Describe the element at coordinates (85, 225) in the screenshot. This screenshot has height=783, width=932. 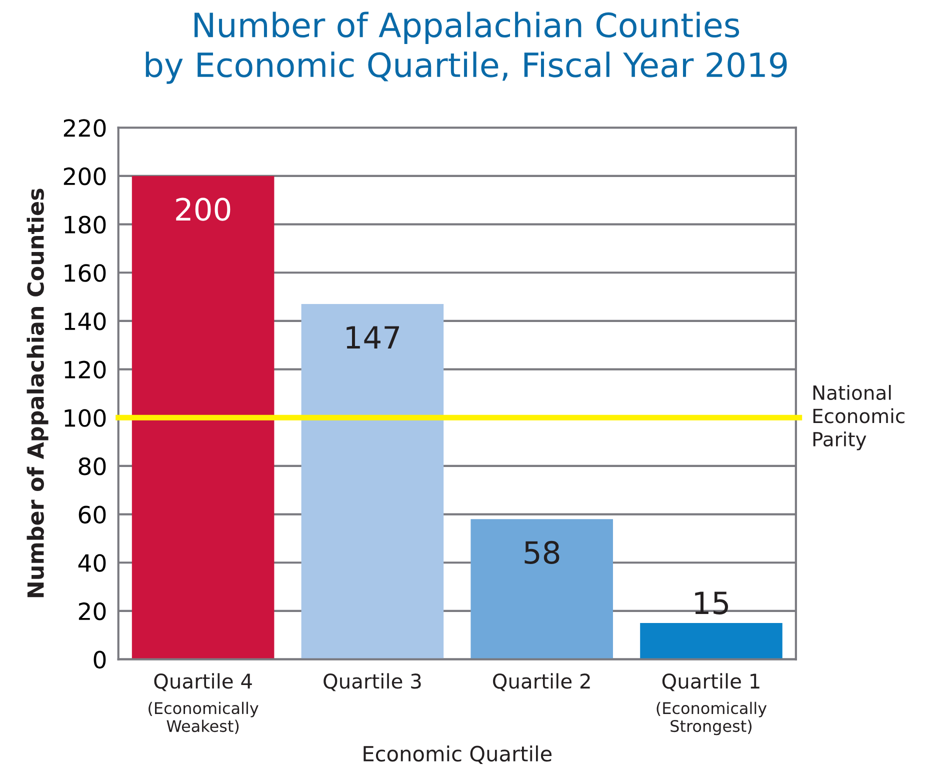
I see `y-tick-label: 180` at that location.